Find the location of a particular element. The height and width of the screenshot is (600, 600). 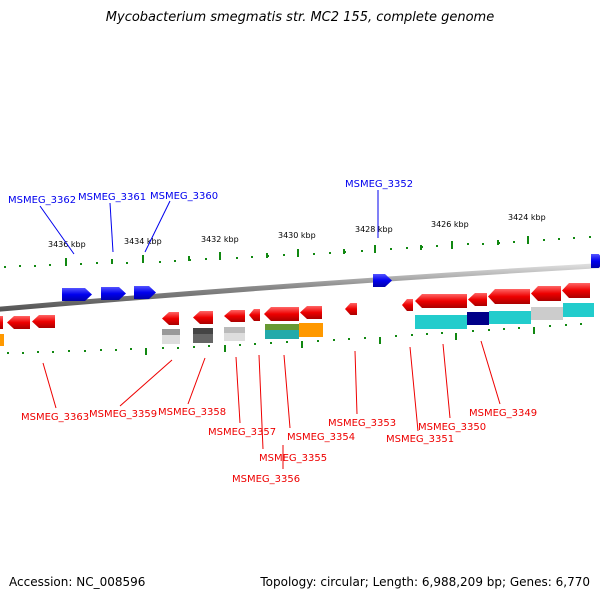

genome-backbone is located at coordinates (300, 287).